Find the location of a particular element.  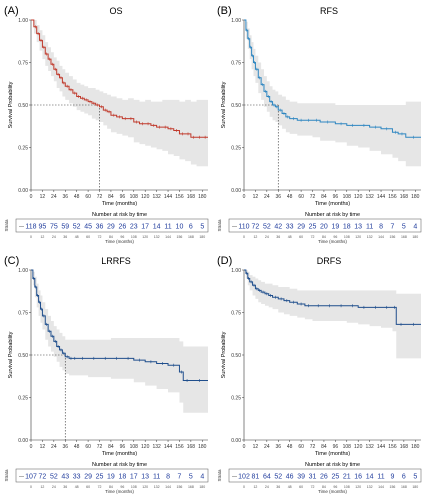

risk-x-tick-label: 144 is located at coordinates (381, 237).